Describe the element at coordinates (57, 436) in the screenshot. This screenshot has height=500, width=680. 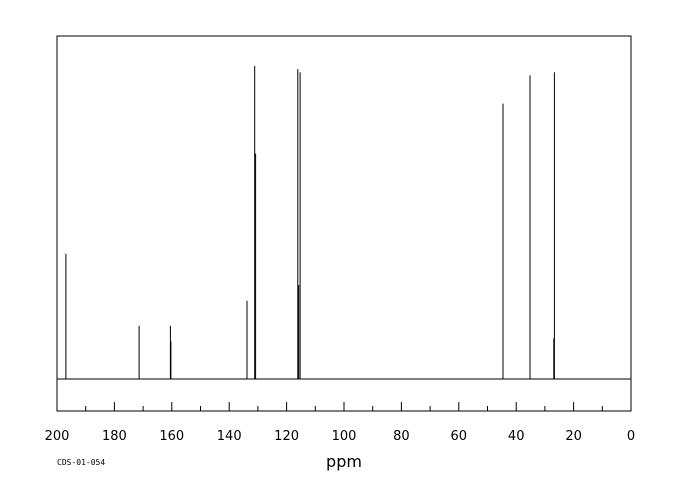
I see `tick-label-200: 200` at that location.